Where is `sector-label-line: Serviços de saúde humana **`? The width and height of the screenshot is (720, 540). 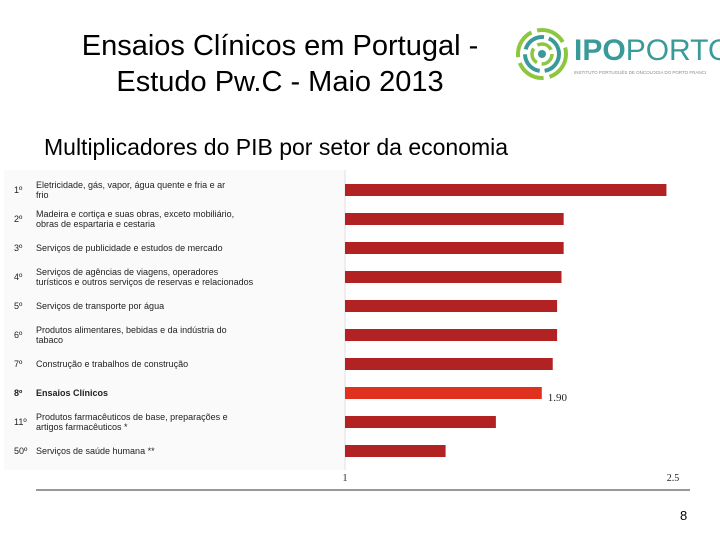
sector-label-line: Serviços de saúde humana ** is located at coordinates (95, 451).